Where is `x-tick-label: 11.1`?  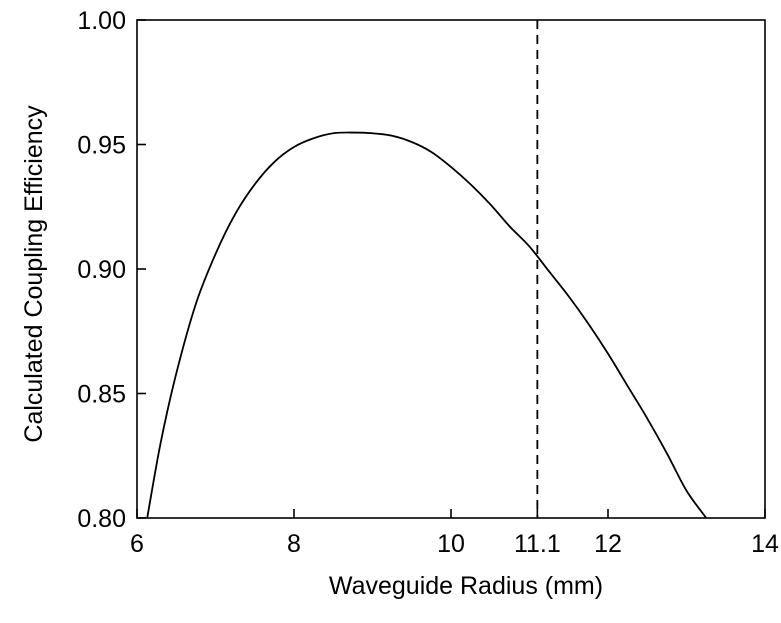
x-tick-label: 11.1 is located at coordinates (537, 544).